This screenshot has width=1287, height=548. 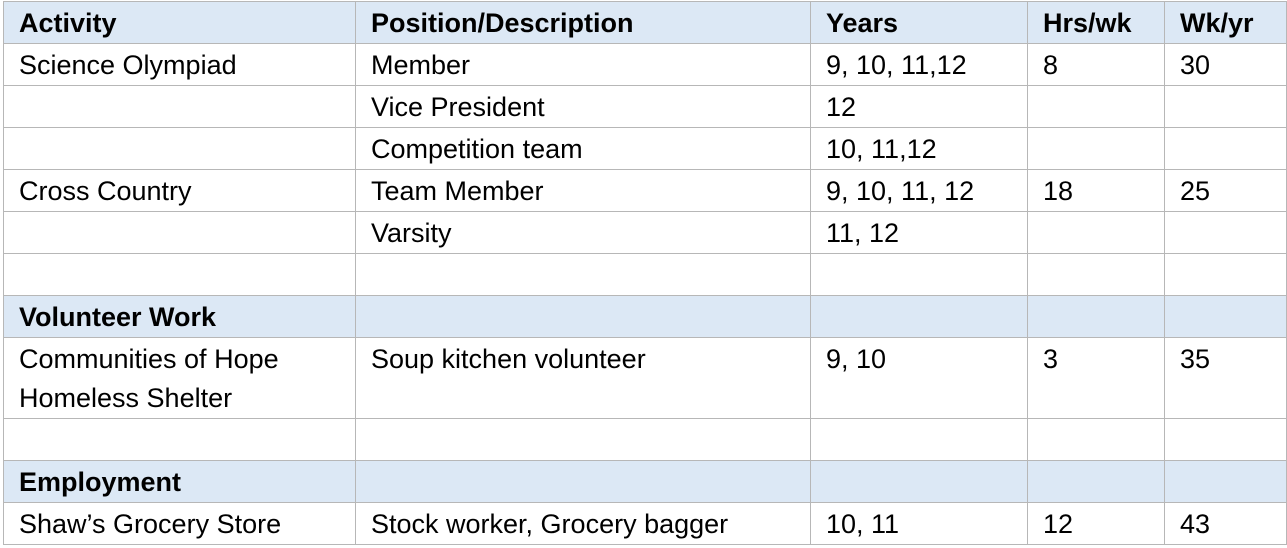 What do you see at coordinates (583, 378) in the screenshot?
I see `position-cell: Soup kitchen volunteer` at bounding box center [583, 378].